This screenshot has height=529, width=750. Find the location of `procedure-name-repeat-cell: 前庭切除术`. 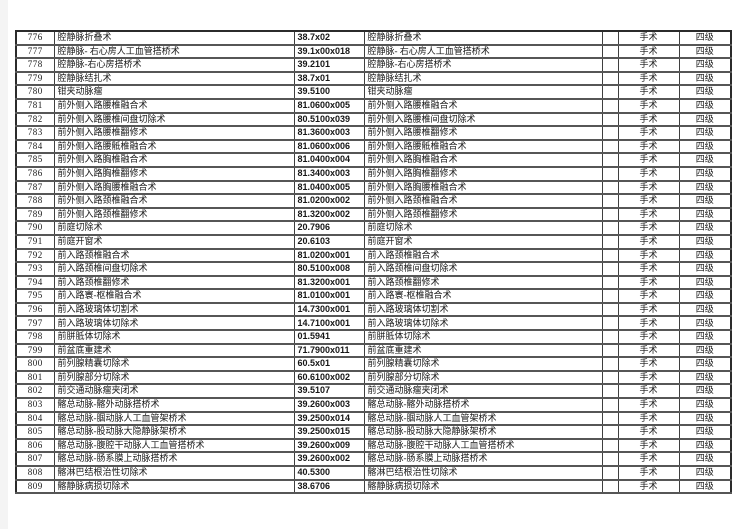

procedure-name-repeat-cell: 前庭切除术 is located at coordinates (483, 228).